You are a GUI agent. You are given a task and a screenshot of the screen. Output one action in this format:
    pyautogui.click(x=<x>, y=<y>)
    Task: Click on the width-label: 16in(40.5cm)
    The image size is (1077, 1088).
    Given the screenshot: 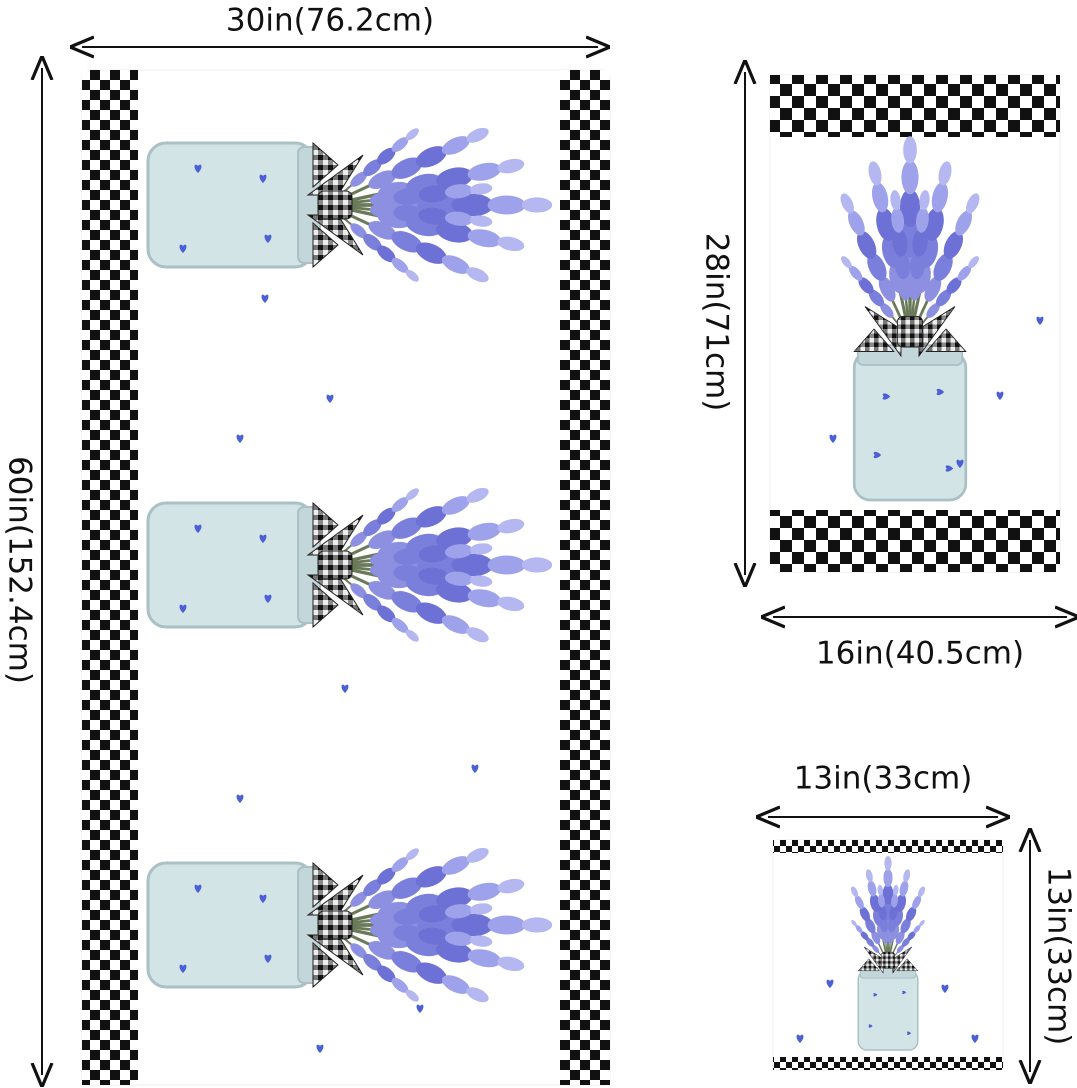 What is the action you would take?
    pyautogui.click(x=920, y=654)
    